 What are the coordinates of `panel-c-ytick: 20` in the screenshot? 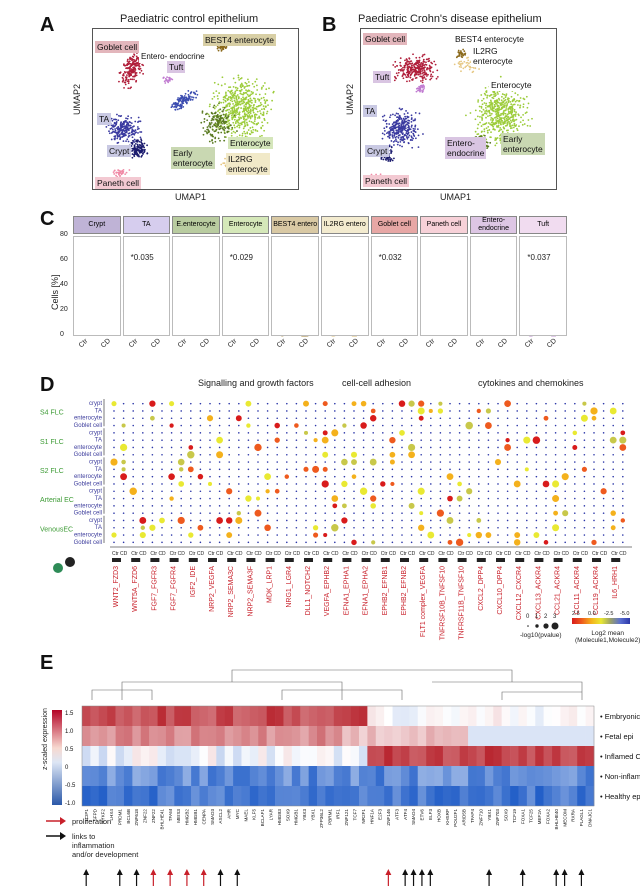 It's located at (64, 309).